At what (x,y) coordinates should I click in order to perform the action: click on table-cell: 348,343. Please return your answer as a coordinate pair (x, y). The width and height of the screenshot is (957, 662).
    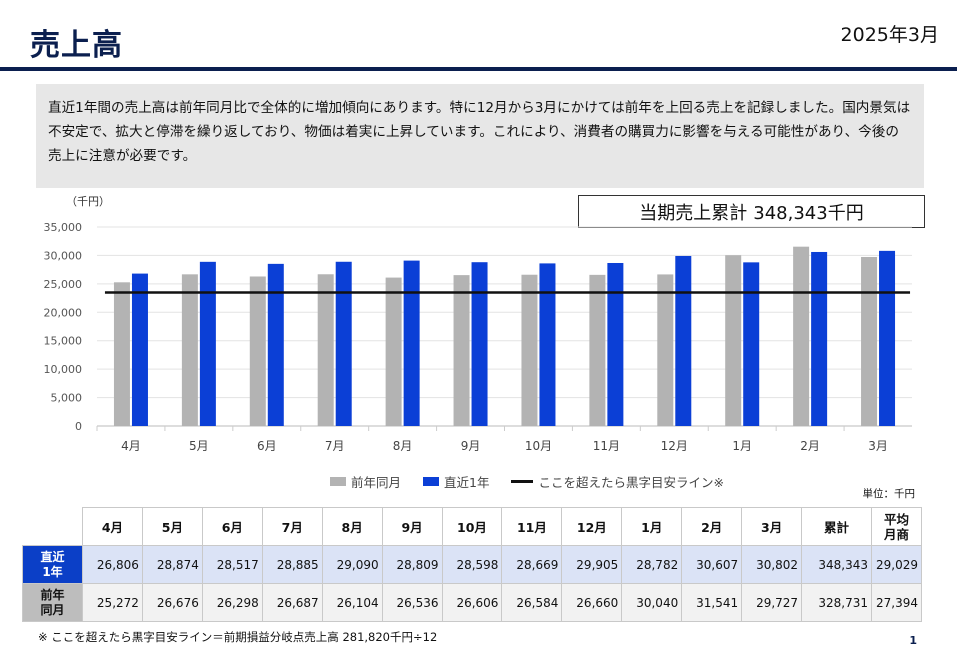
    Looking at the image, I should click on (836, 564).